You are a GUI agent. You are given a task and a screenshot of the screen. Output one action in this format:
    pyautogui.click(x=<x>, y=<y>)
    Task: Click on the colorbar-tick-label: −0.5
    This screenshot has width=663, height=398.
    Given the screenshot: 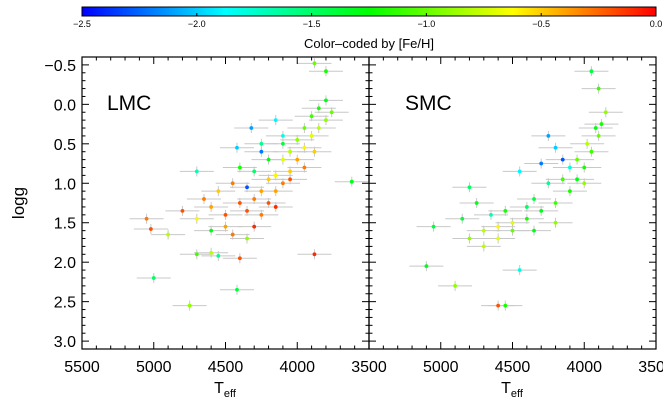 What is the action you would take?
    pyautogui.click(x=541, y=24)
    